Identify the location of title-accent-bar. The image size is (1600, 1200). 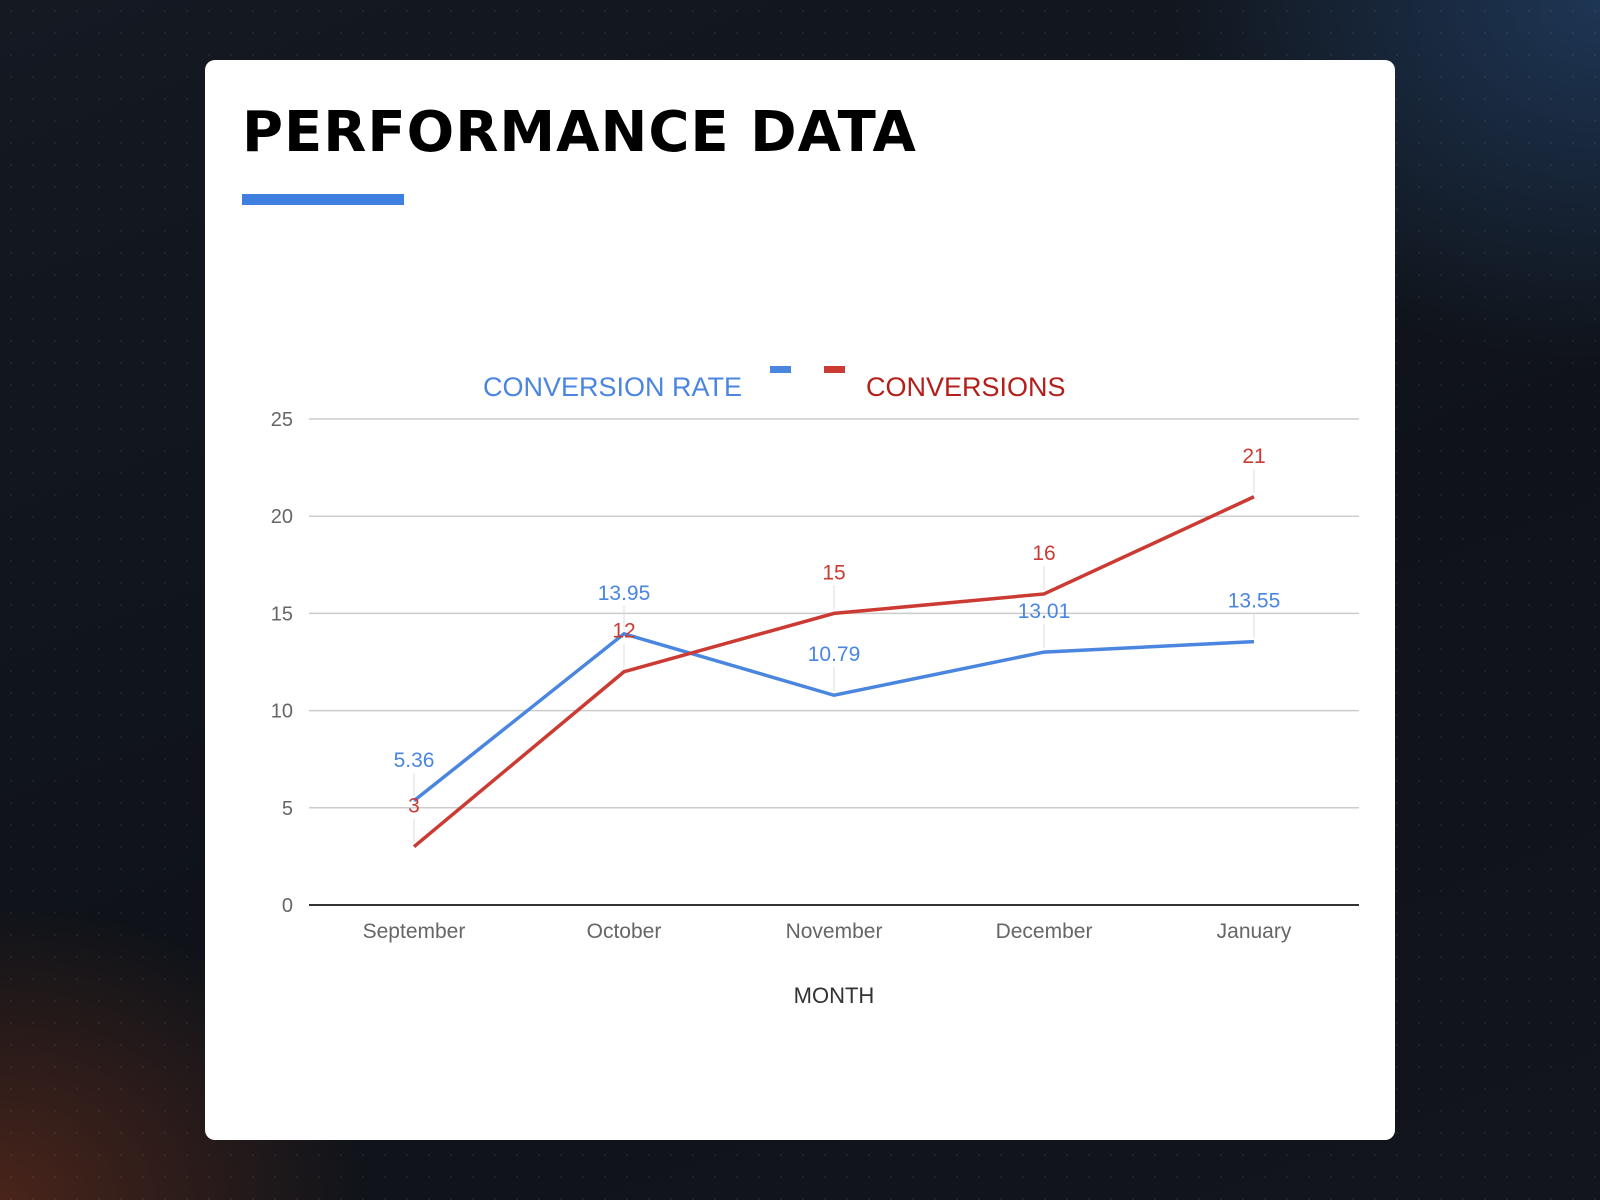
(323, 199).